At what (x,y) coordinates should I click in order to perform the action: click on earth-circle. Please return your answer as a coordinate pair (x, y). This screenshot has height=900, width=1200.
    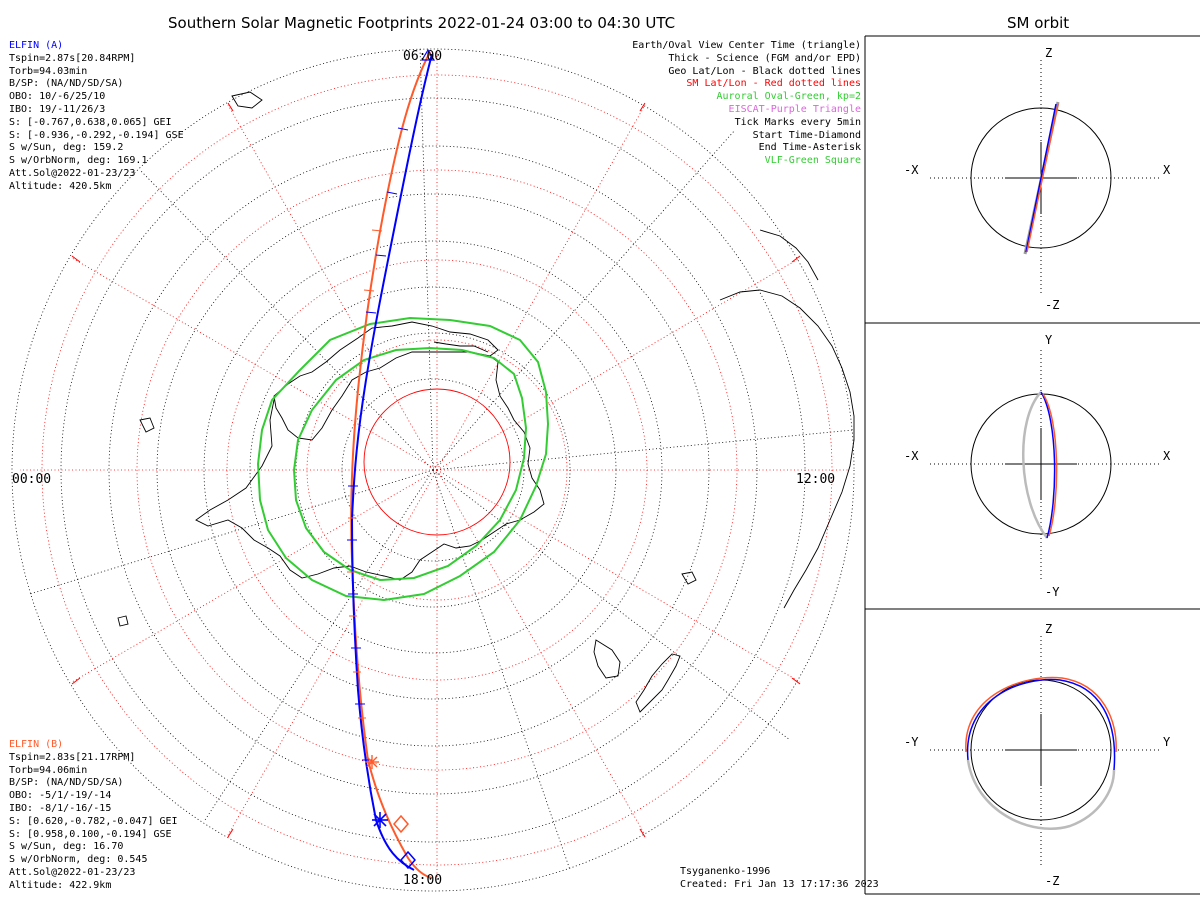
    Looking at the image, I should click on (1041, 750).